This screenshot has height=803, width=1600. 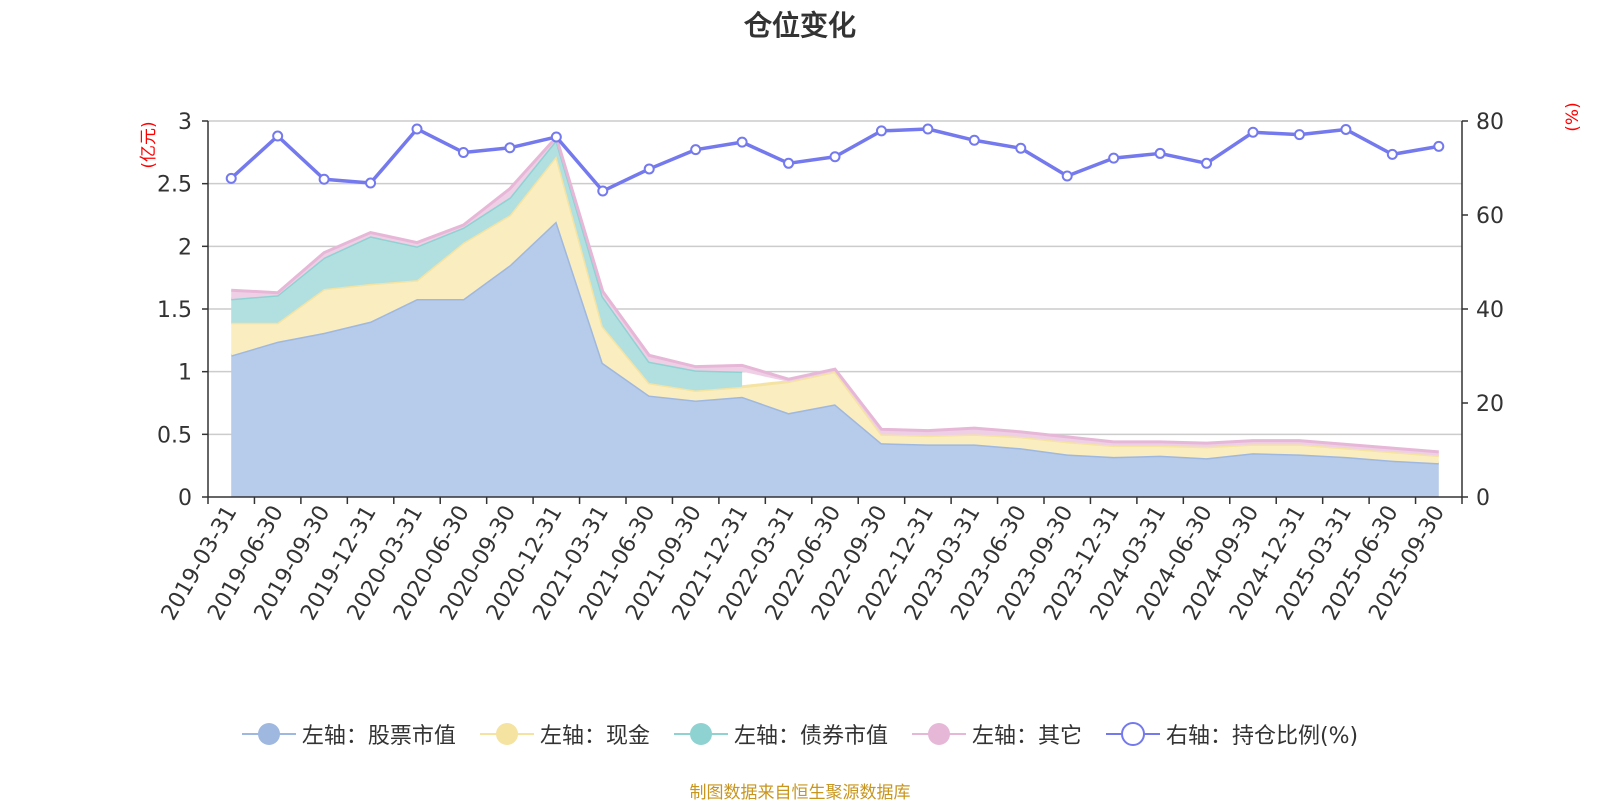 I want to click on area-左轴：债券市值, so click(x=487, y=265).